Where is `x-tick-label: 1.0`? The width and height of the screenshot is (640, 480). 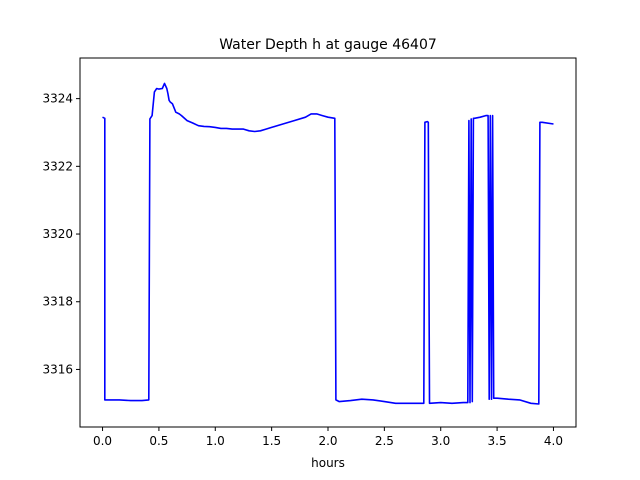
x-tick-label: 1.0 is located at coordinates (215, 441).